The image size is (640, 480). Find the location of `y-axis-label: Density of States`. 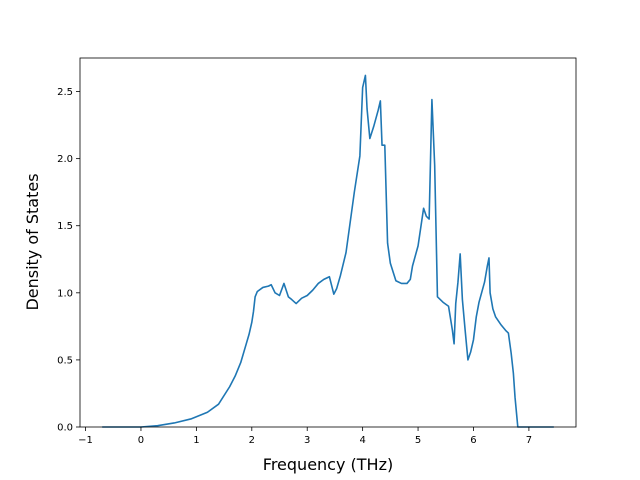

y-axis-label: Density of States is located at coordinates (32, 241).